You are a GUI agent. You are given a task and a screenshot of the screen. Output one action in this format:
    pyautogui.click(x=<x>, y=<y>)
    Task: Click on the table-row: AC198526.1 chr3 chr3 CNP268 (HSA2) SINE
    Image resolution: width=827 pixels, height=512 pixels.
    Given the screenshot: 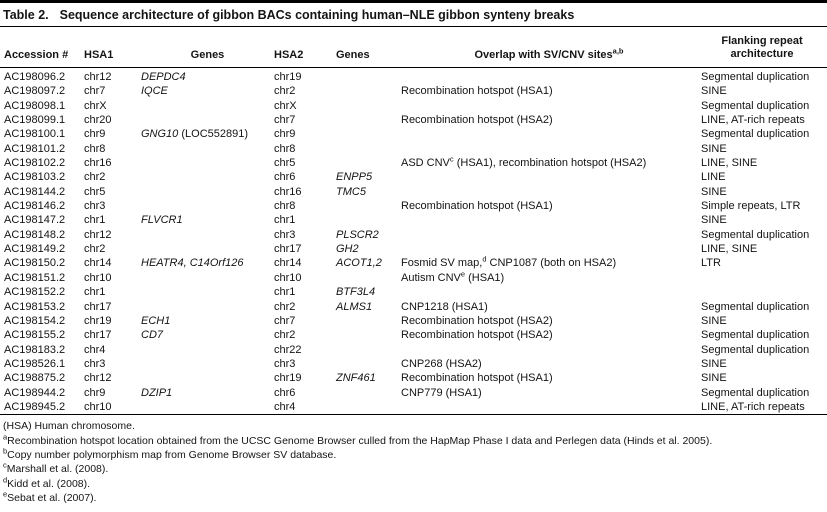 What is the action you would take?
    pyautogui.click(x=413, y=364)
    